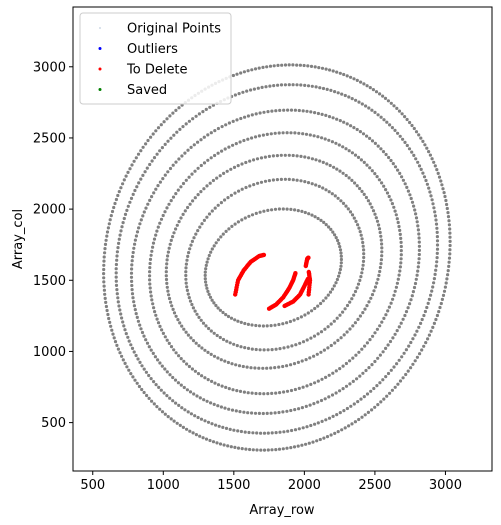  I want to click on x-axis: 500 1000 1500 2000 2500 3000, so click(271, 482).